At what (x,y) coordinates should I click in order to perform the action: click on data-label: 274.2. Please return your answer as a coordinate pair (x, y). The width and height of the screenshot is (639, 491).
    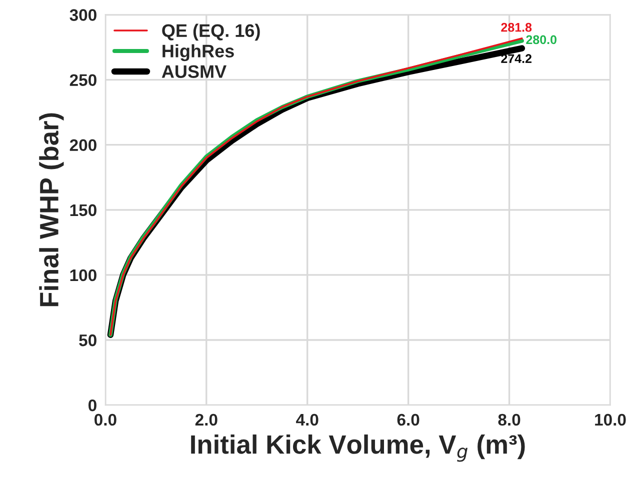
    Looking at the image, I should click on (516, 58).